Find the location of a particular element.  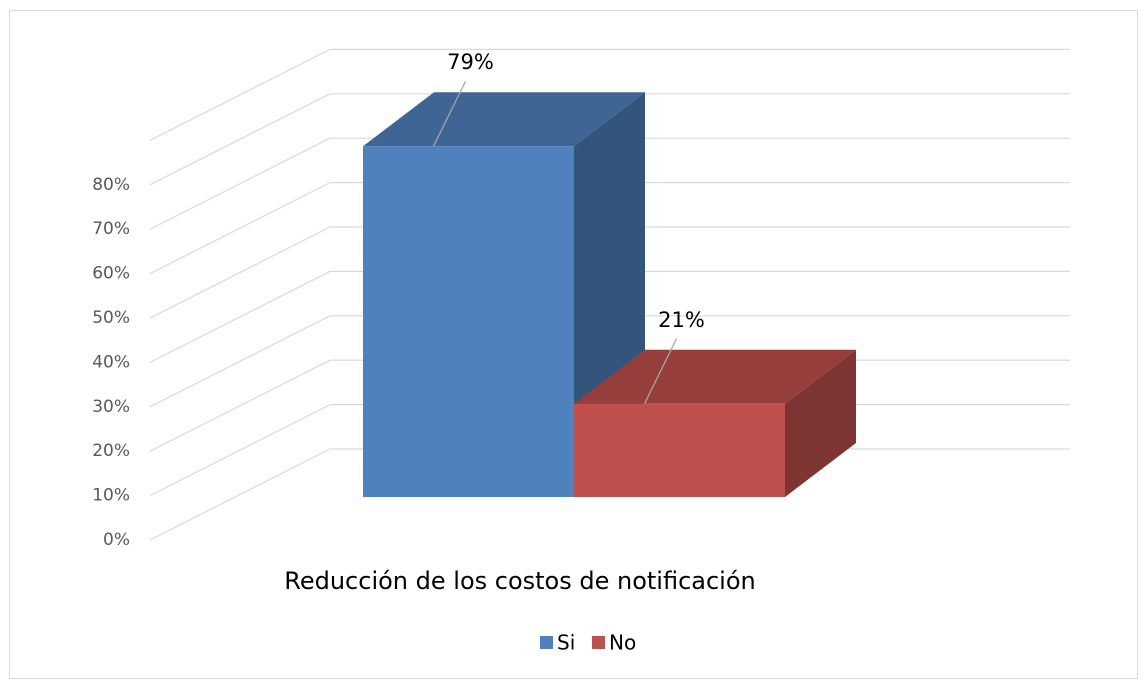

data-label: 21% is located at coordinates (681, 320).